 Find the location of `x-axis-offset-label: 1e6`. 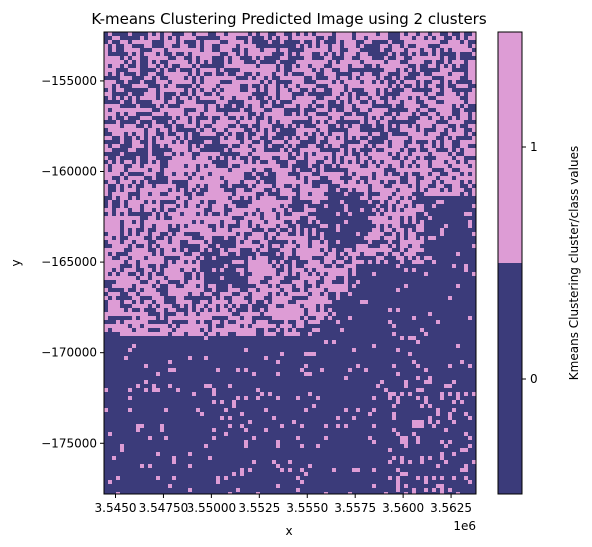

x-axis-offset-label: 1e6 is located at coordinates (464, 526).